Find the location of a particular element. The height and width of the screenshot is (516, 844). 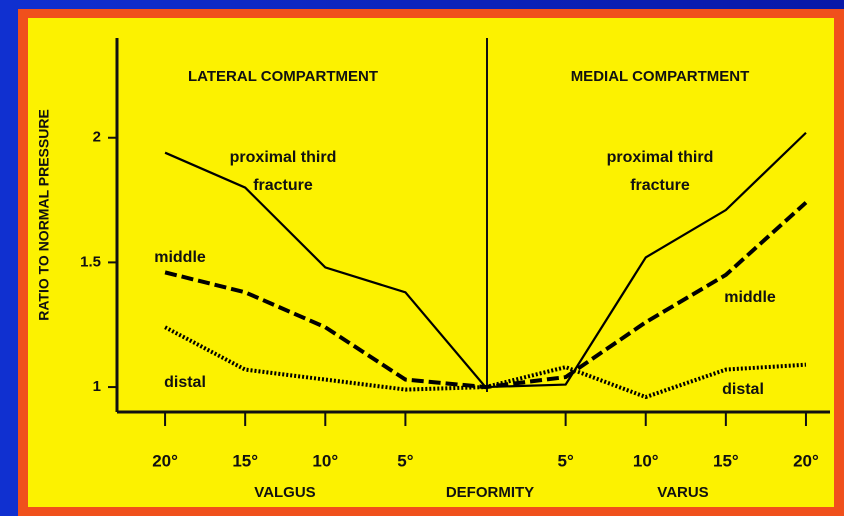

y-tick-label: 1.5 is located at coordinates (90, 261).